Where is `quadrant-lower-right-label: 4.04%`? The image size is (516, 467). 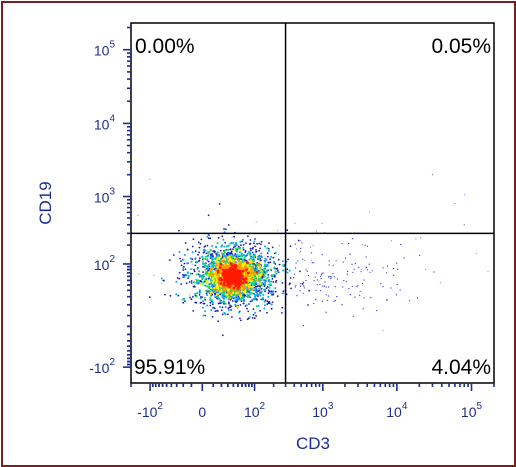 quadrant-lower-right-label: 4.04% is located at coordinates (461, 367).